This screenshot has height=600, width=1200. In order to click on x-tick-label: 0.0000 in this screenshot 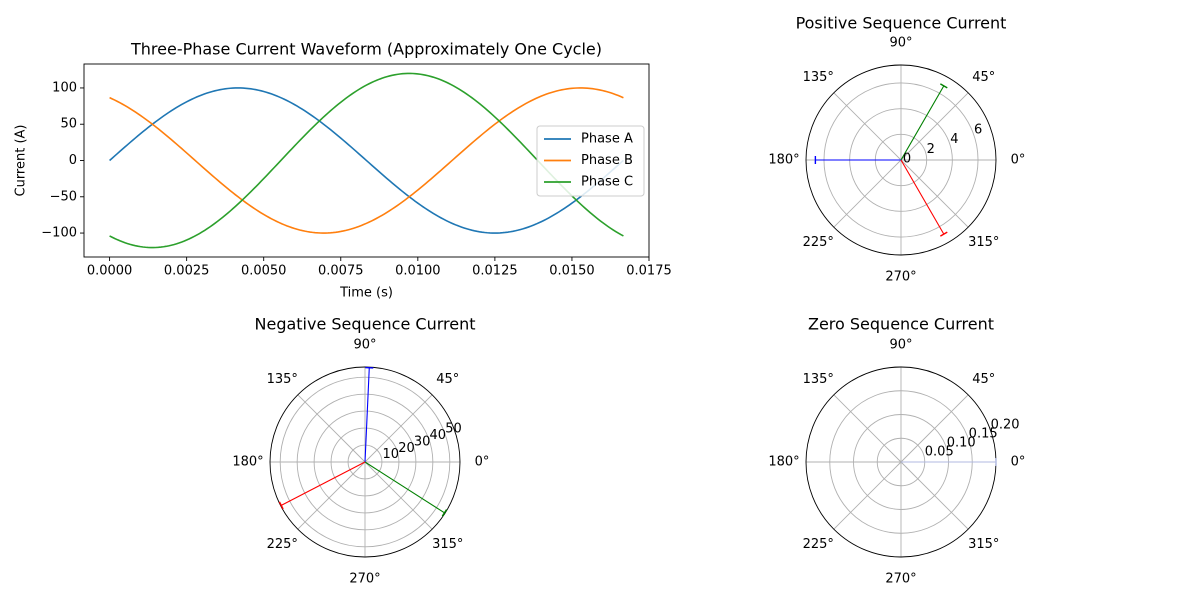, I will do `click(110, 271)`.